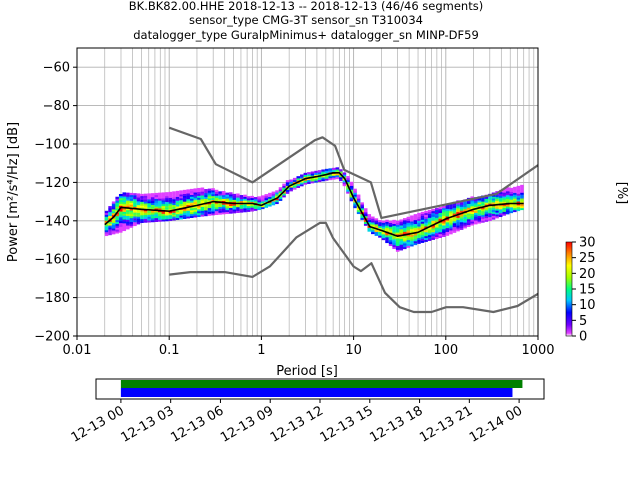 The image size is (640, 480). Describe the element at coordinates (587, 258) in the screenshot. I see `colorbar-tick-label: 25` at that location.